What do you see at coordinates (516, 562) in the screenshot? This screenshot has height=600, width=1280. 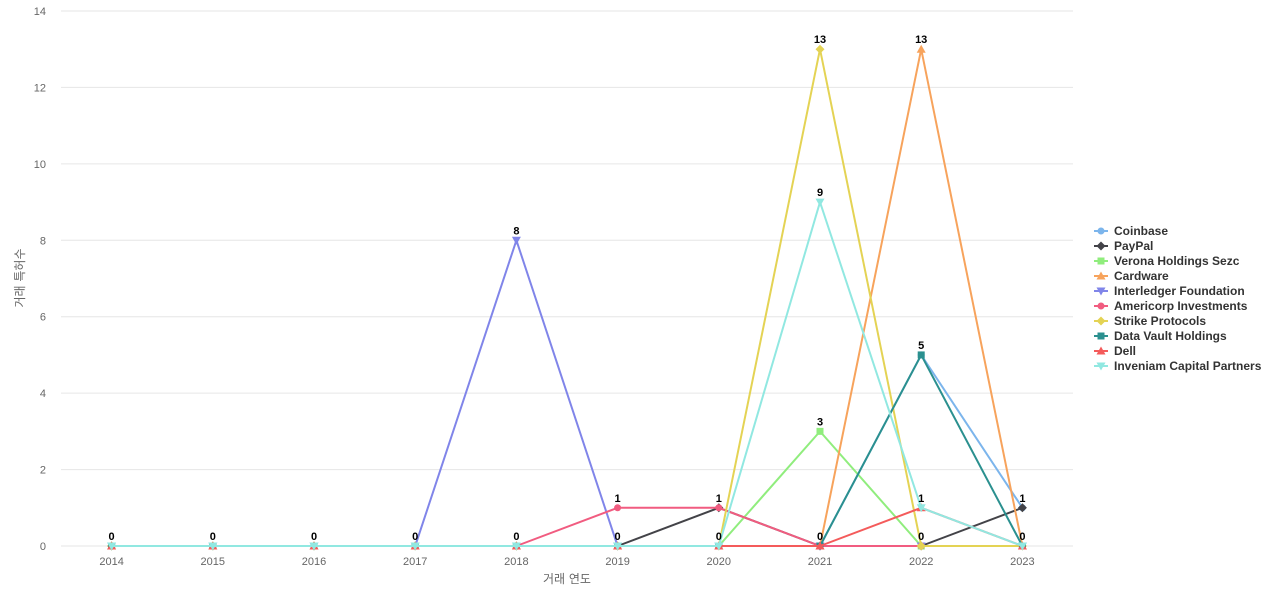 I see `x-tick-label: 2018` at bounding box center [516, 562].